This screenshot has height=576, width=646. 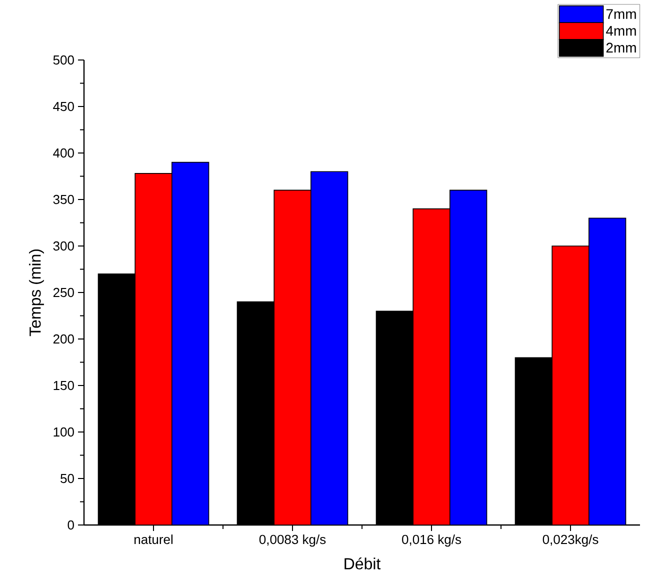 I want to click on y-tick-label: 150, so click(x=64, y=385).